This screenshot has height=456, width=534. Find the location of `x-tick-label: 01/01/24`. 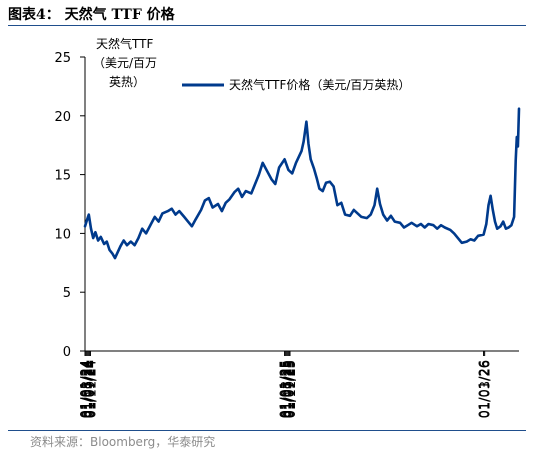

x-tick-label: 01/01/24 is located at coordinates (86, 389).